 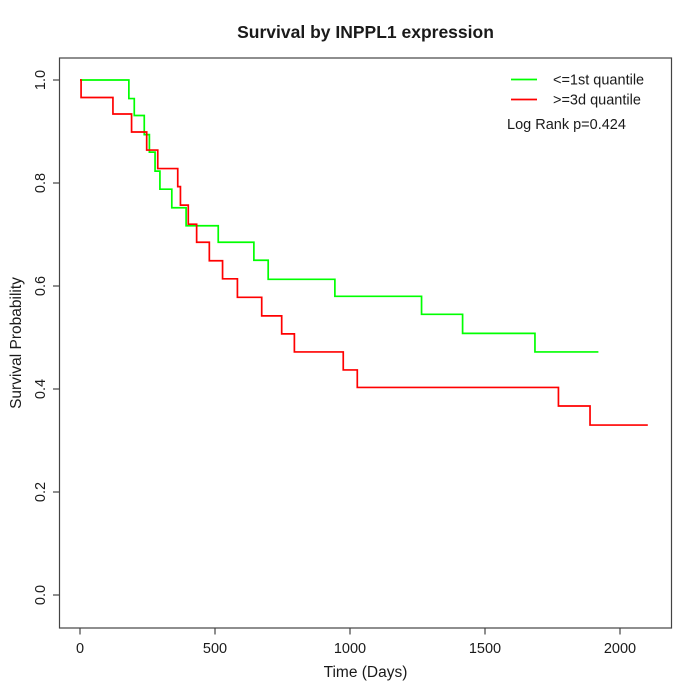 I want to click on y-tick-label: 0.6, so click(x=41, y=286).